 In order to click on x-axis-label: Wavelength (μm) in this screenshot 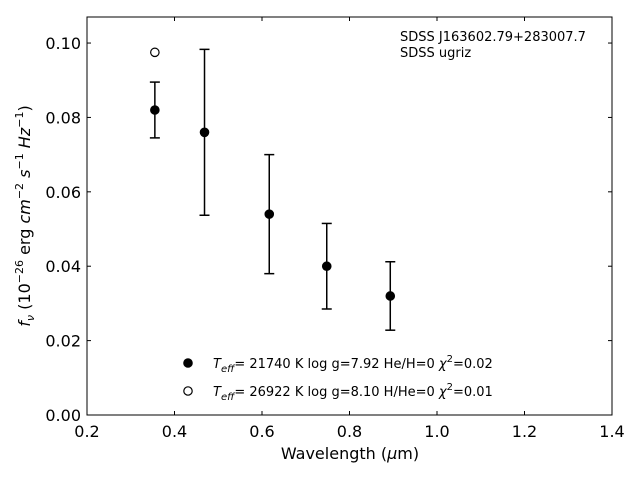, I will do `click(350, 453)`.